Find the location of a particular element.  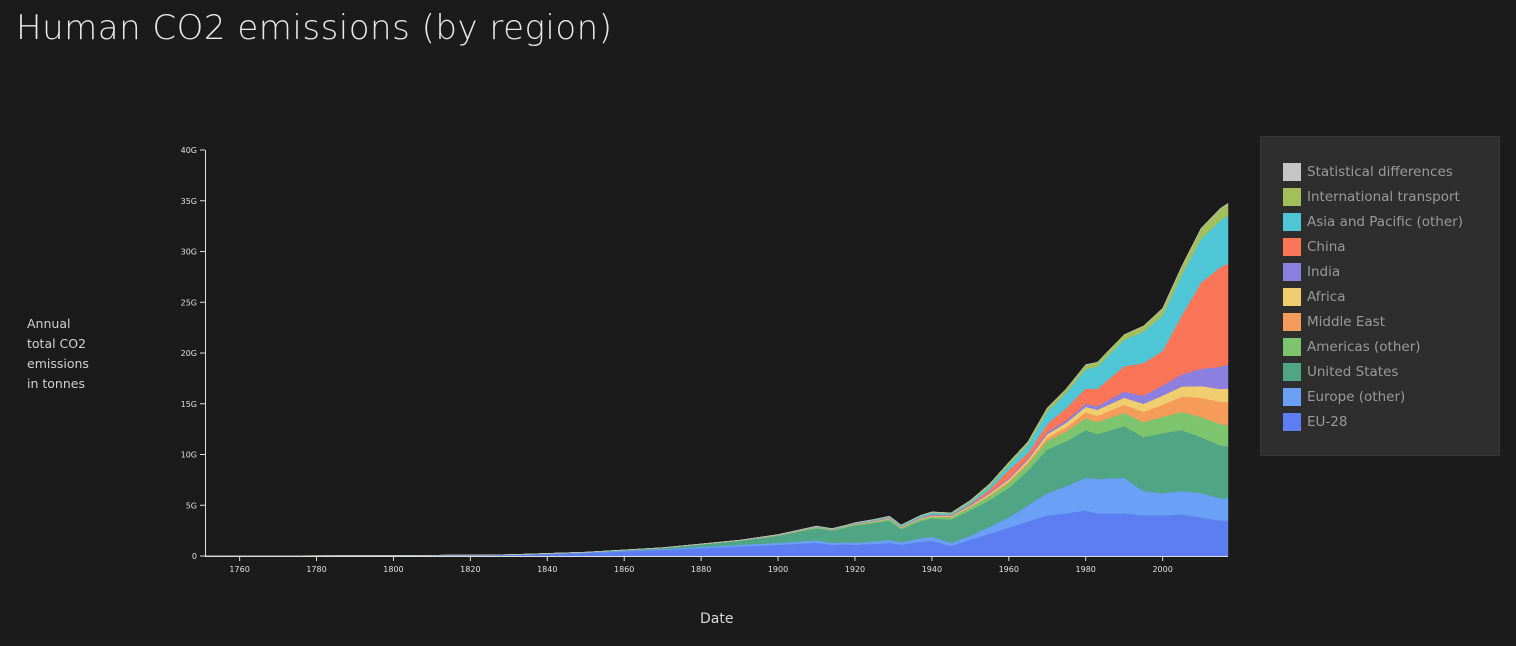

legend-item: Americas (other) is located at coordinates (1391, 346).